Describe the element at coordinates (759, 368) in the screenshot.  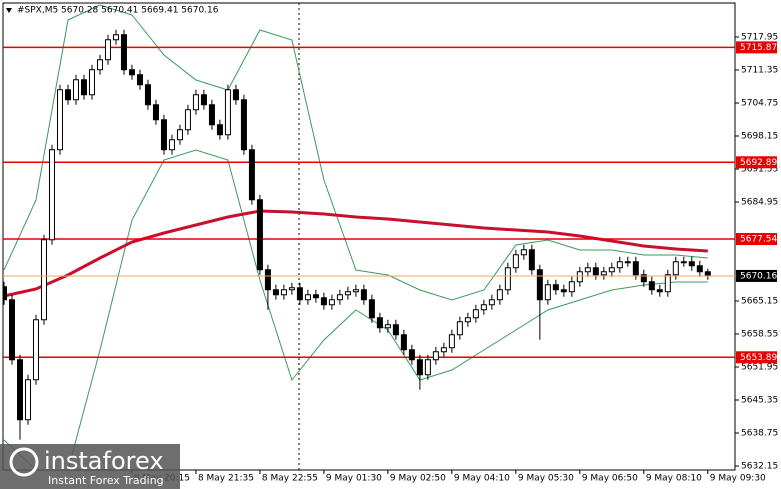
I see `y-tick-label: 5651.95` at that location.